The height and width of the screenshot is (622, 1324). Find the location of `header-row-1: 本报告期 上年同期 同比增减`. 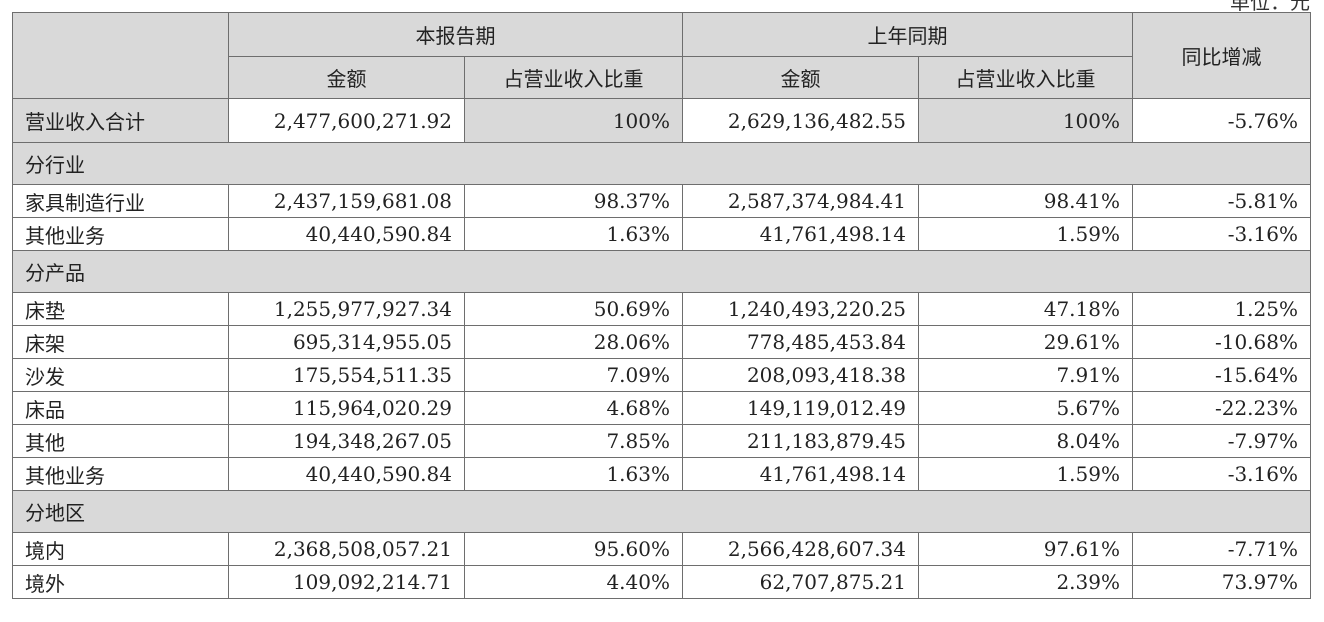

header-row-1: 本报告期 上年同期 同比增减 is located at coordinates (661, 55).